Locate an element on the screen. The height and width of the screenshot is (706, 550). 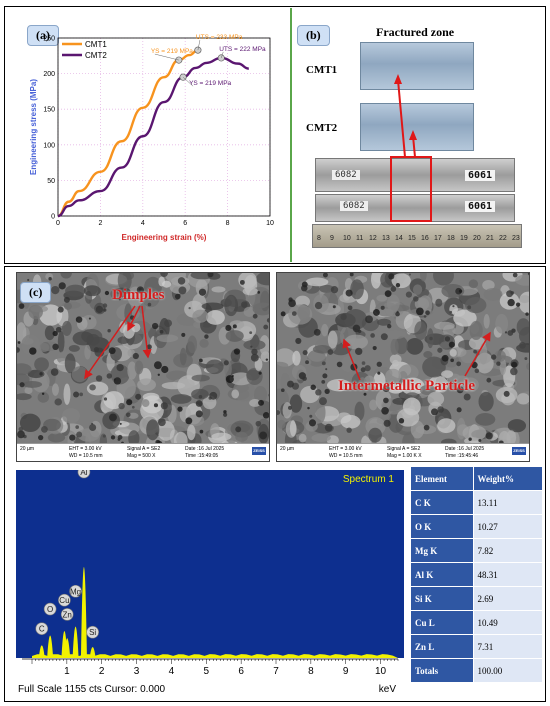
header-element: Element is located at coordinates (442, 478).